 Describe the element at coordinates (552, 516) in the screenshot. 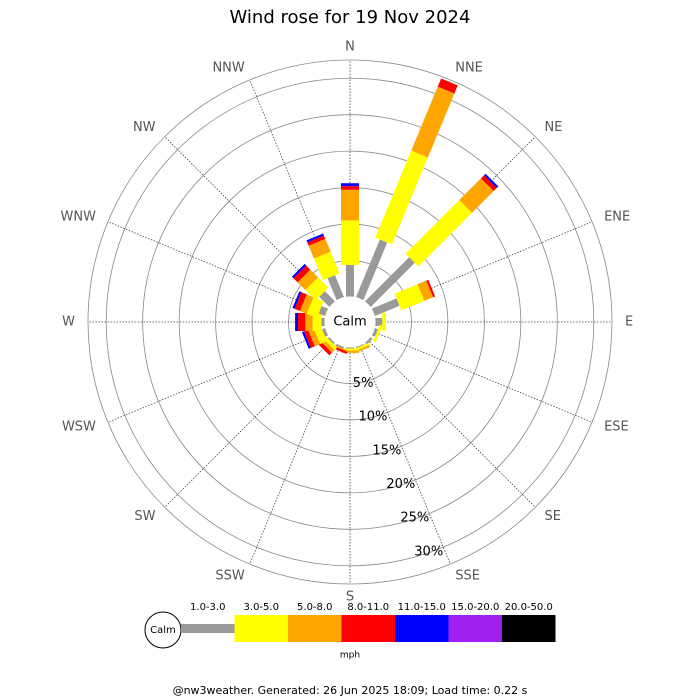

I see `direction-label: SE` at that location.